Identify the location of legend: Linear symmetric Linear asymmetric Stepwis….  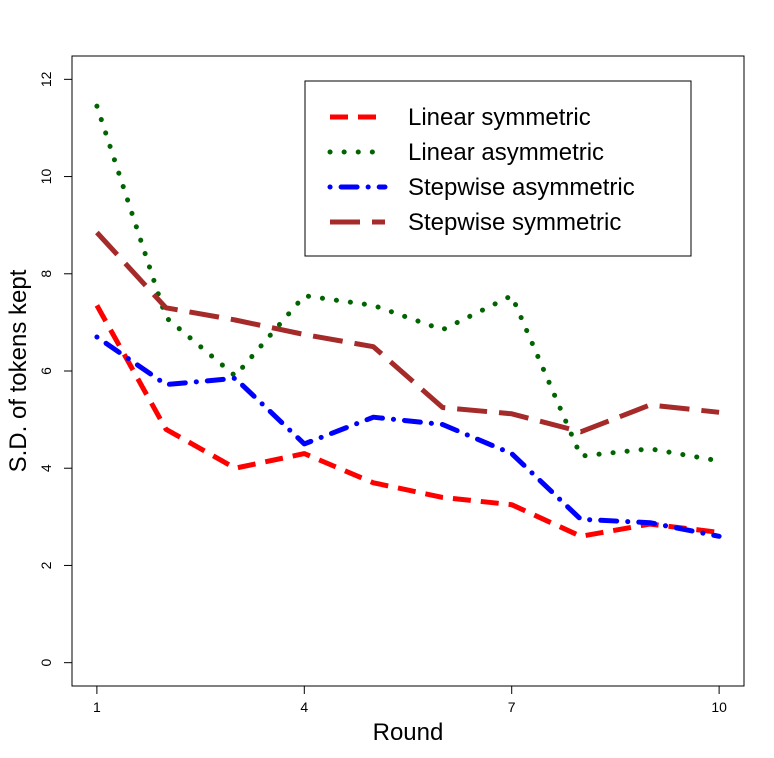
(498, 168).